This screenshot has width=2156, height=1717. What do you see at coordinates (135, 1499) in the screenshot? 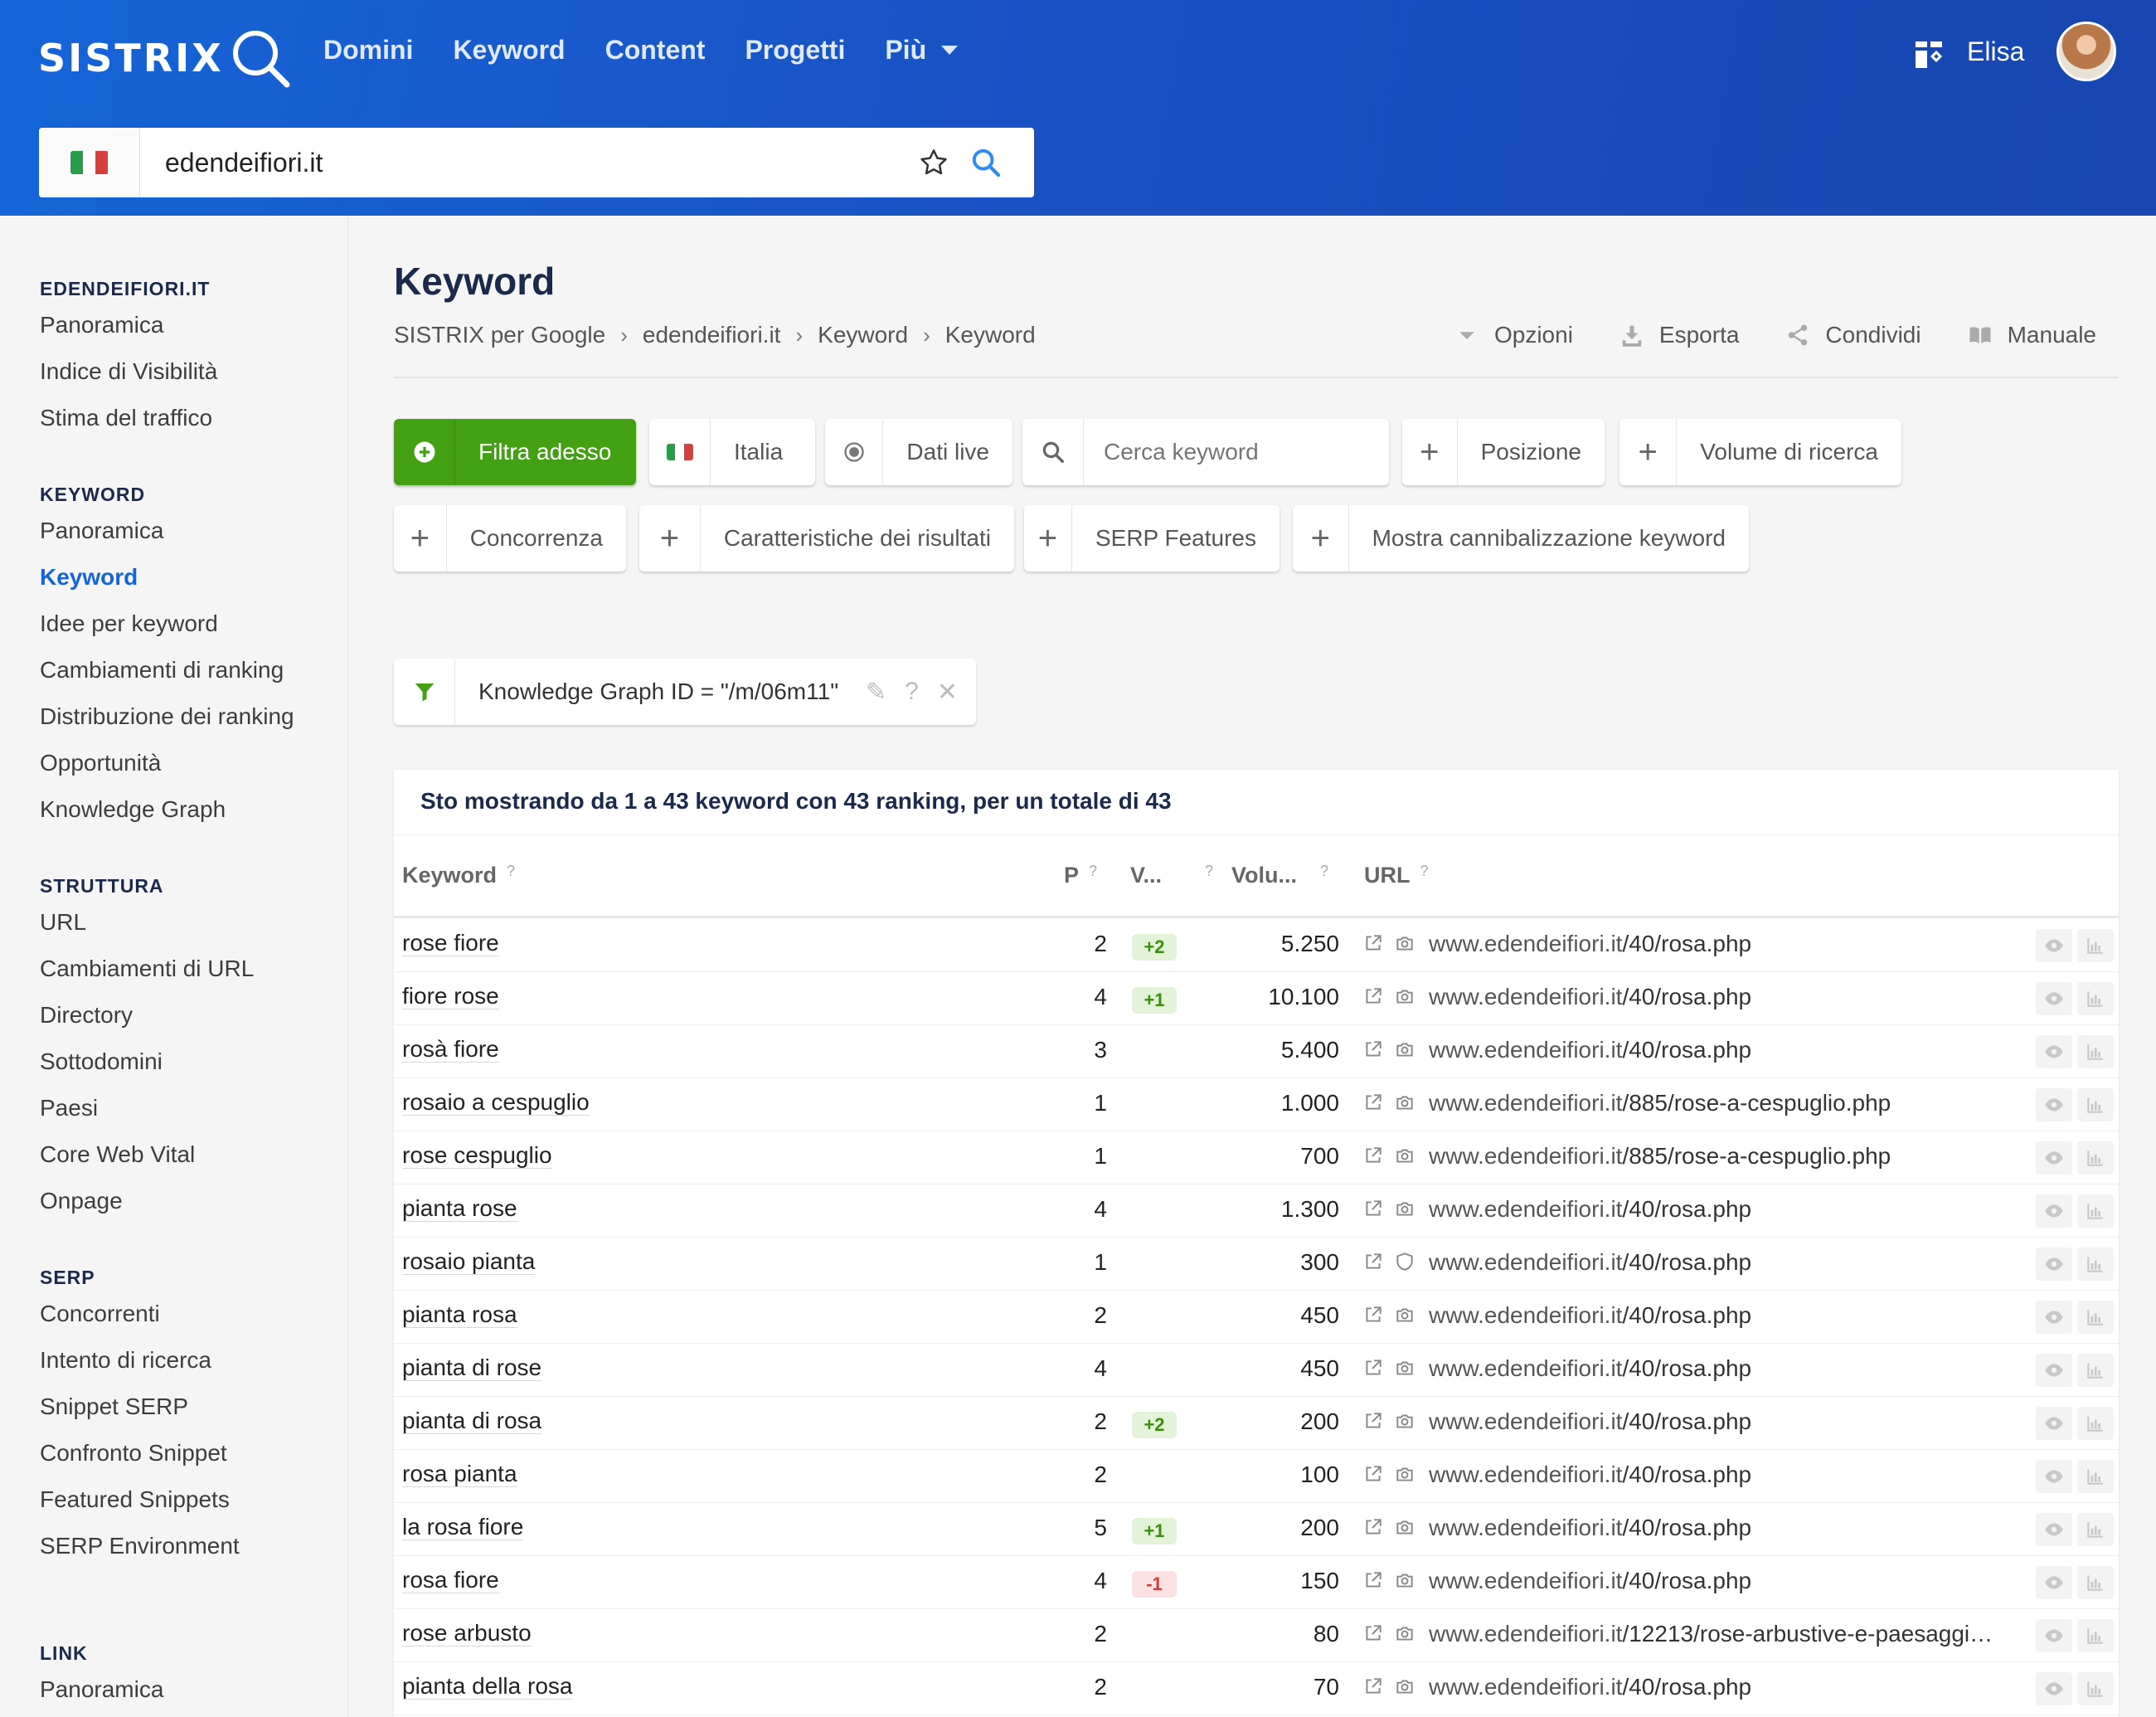
I see `sidebar-item-featured-snippets: Featured Snippets` at bounding box center [135, 1499].